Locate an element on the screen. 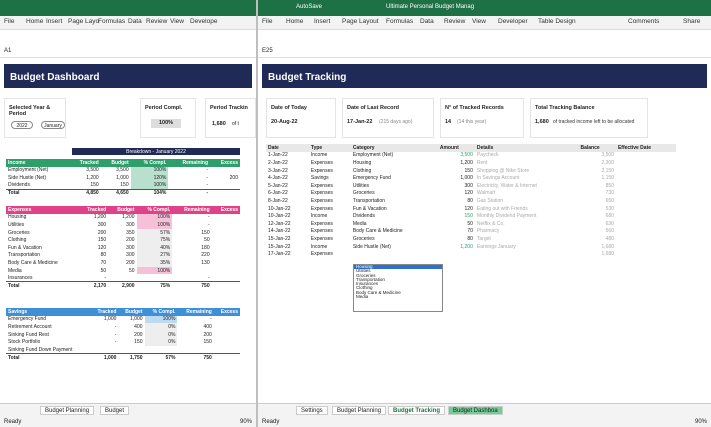 Image resolution: width=711 pixels, height=427 pixels. sheet-tab-active: Budget Tracking is located at coordinates (417, 410).